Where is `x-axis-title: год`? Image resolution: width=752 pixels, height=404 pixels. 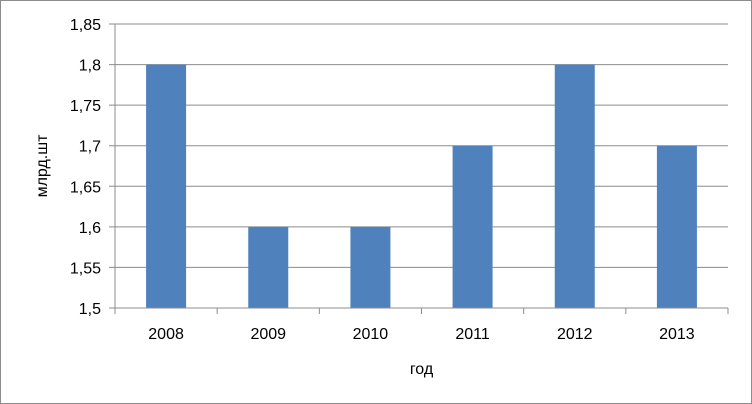
x-axis-title: год is located at coordinates (422, 369).